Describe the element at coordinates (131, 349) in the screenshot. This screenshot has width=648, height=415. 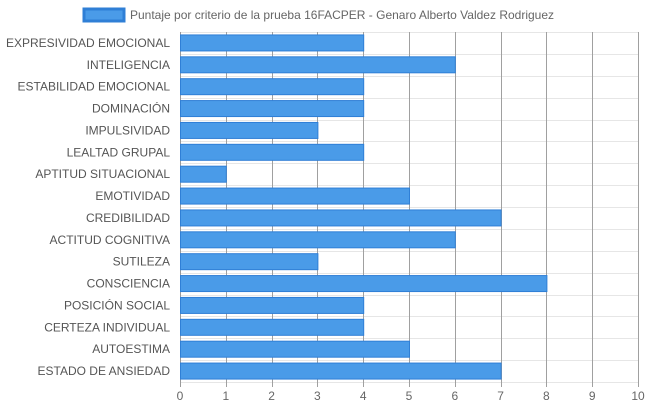
I see `category-label: AUTOESTIMA` at that location.